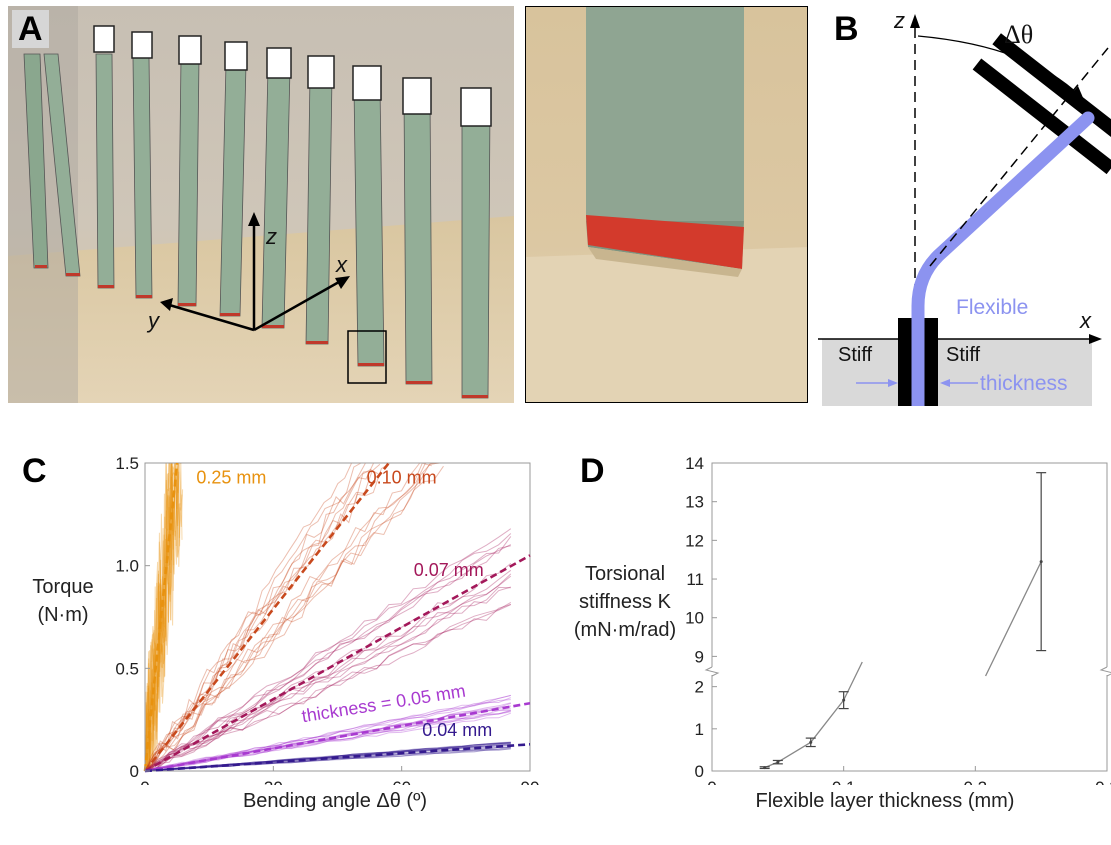 The width and height of the screenshot is (1111, 845). Describe the element at coordinates (694, 502) in the screenshot. I see `y-tick-label: 13` at that location.